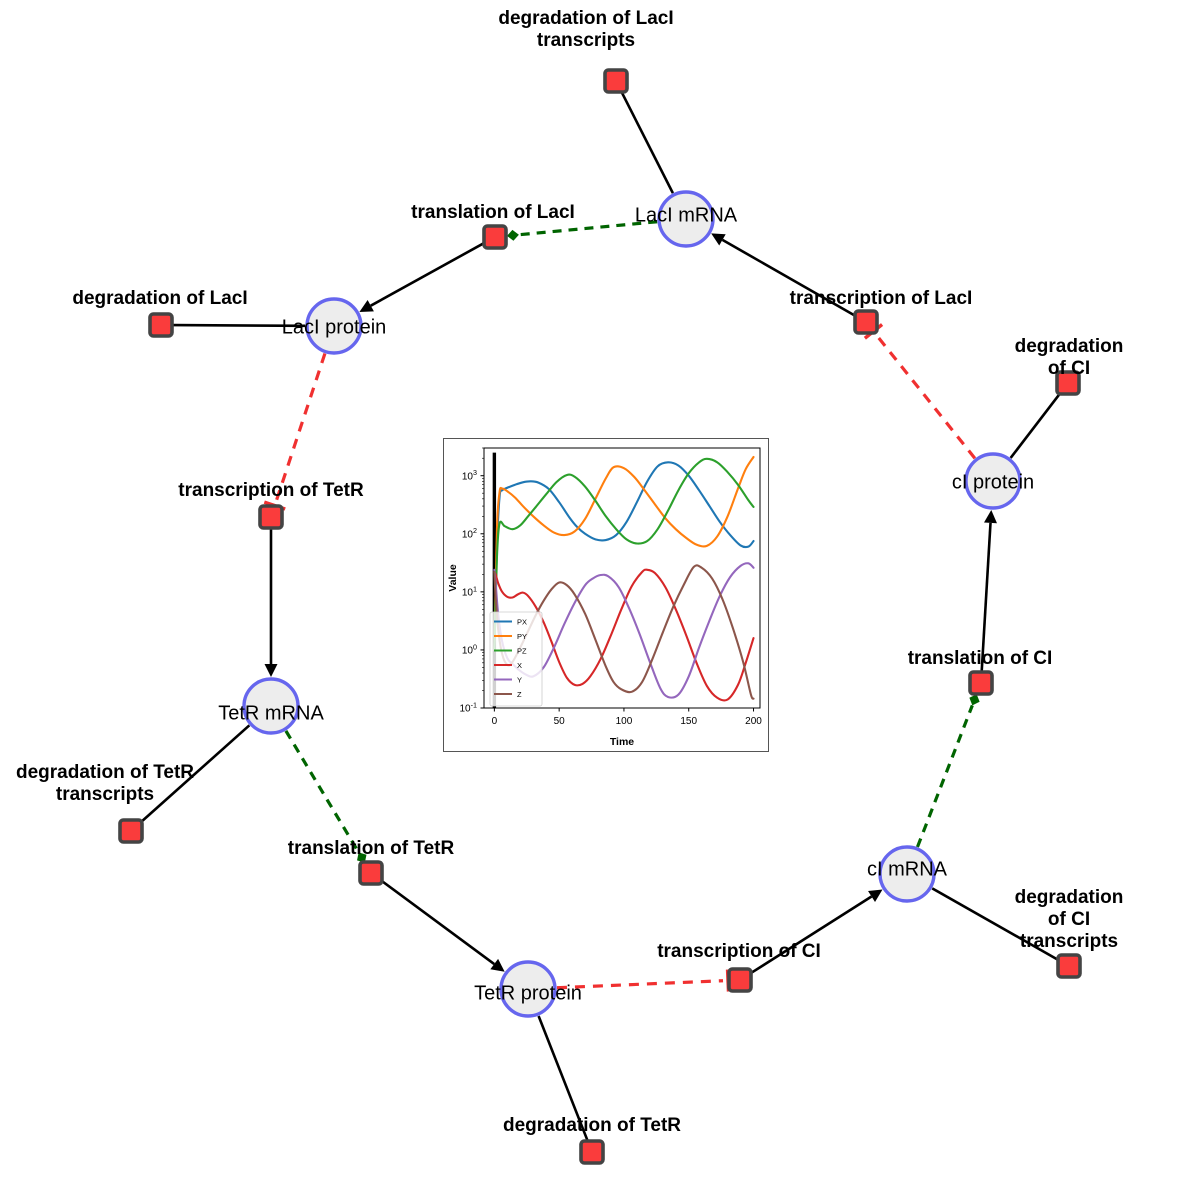  I want to click on edge-txn_laci-to-laci_mrna, so click(784, 275).